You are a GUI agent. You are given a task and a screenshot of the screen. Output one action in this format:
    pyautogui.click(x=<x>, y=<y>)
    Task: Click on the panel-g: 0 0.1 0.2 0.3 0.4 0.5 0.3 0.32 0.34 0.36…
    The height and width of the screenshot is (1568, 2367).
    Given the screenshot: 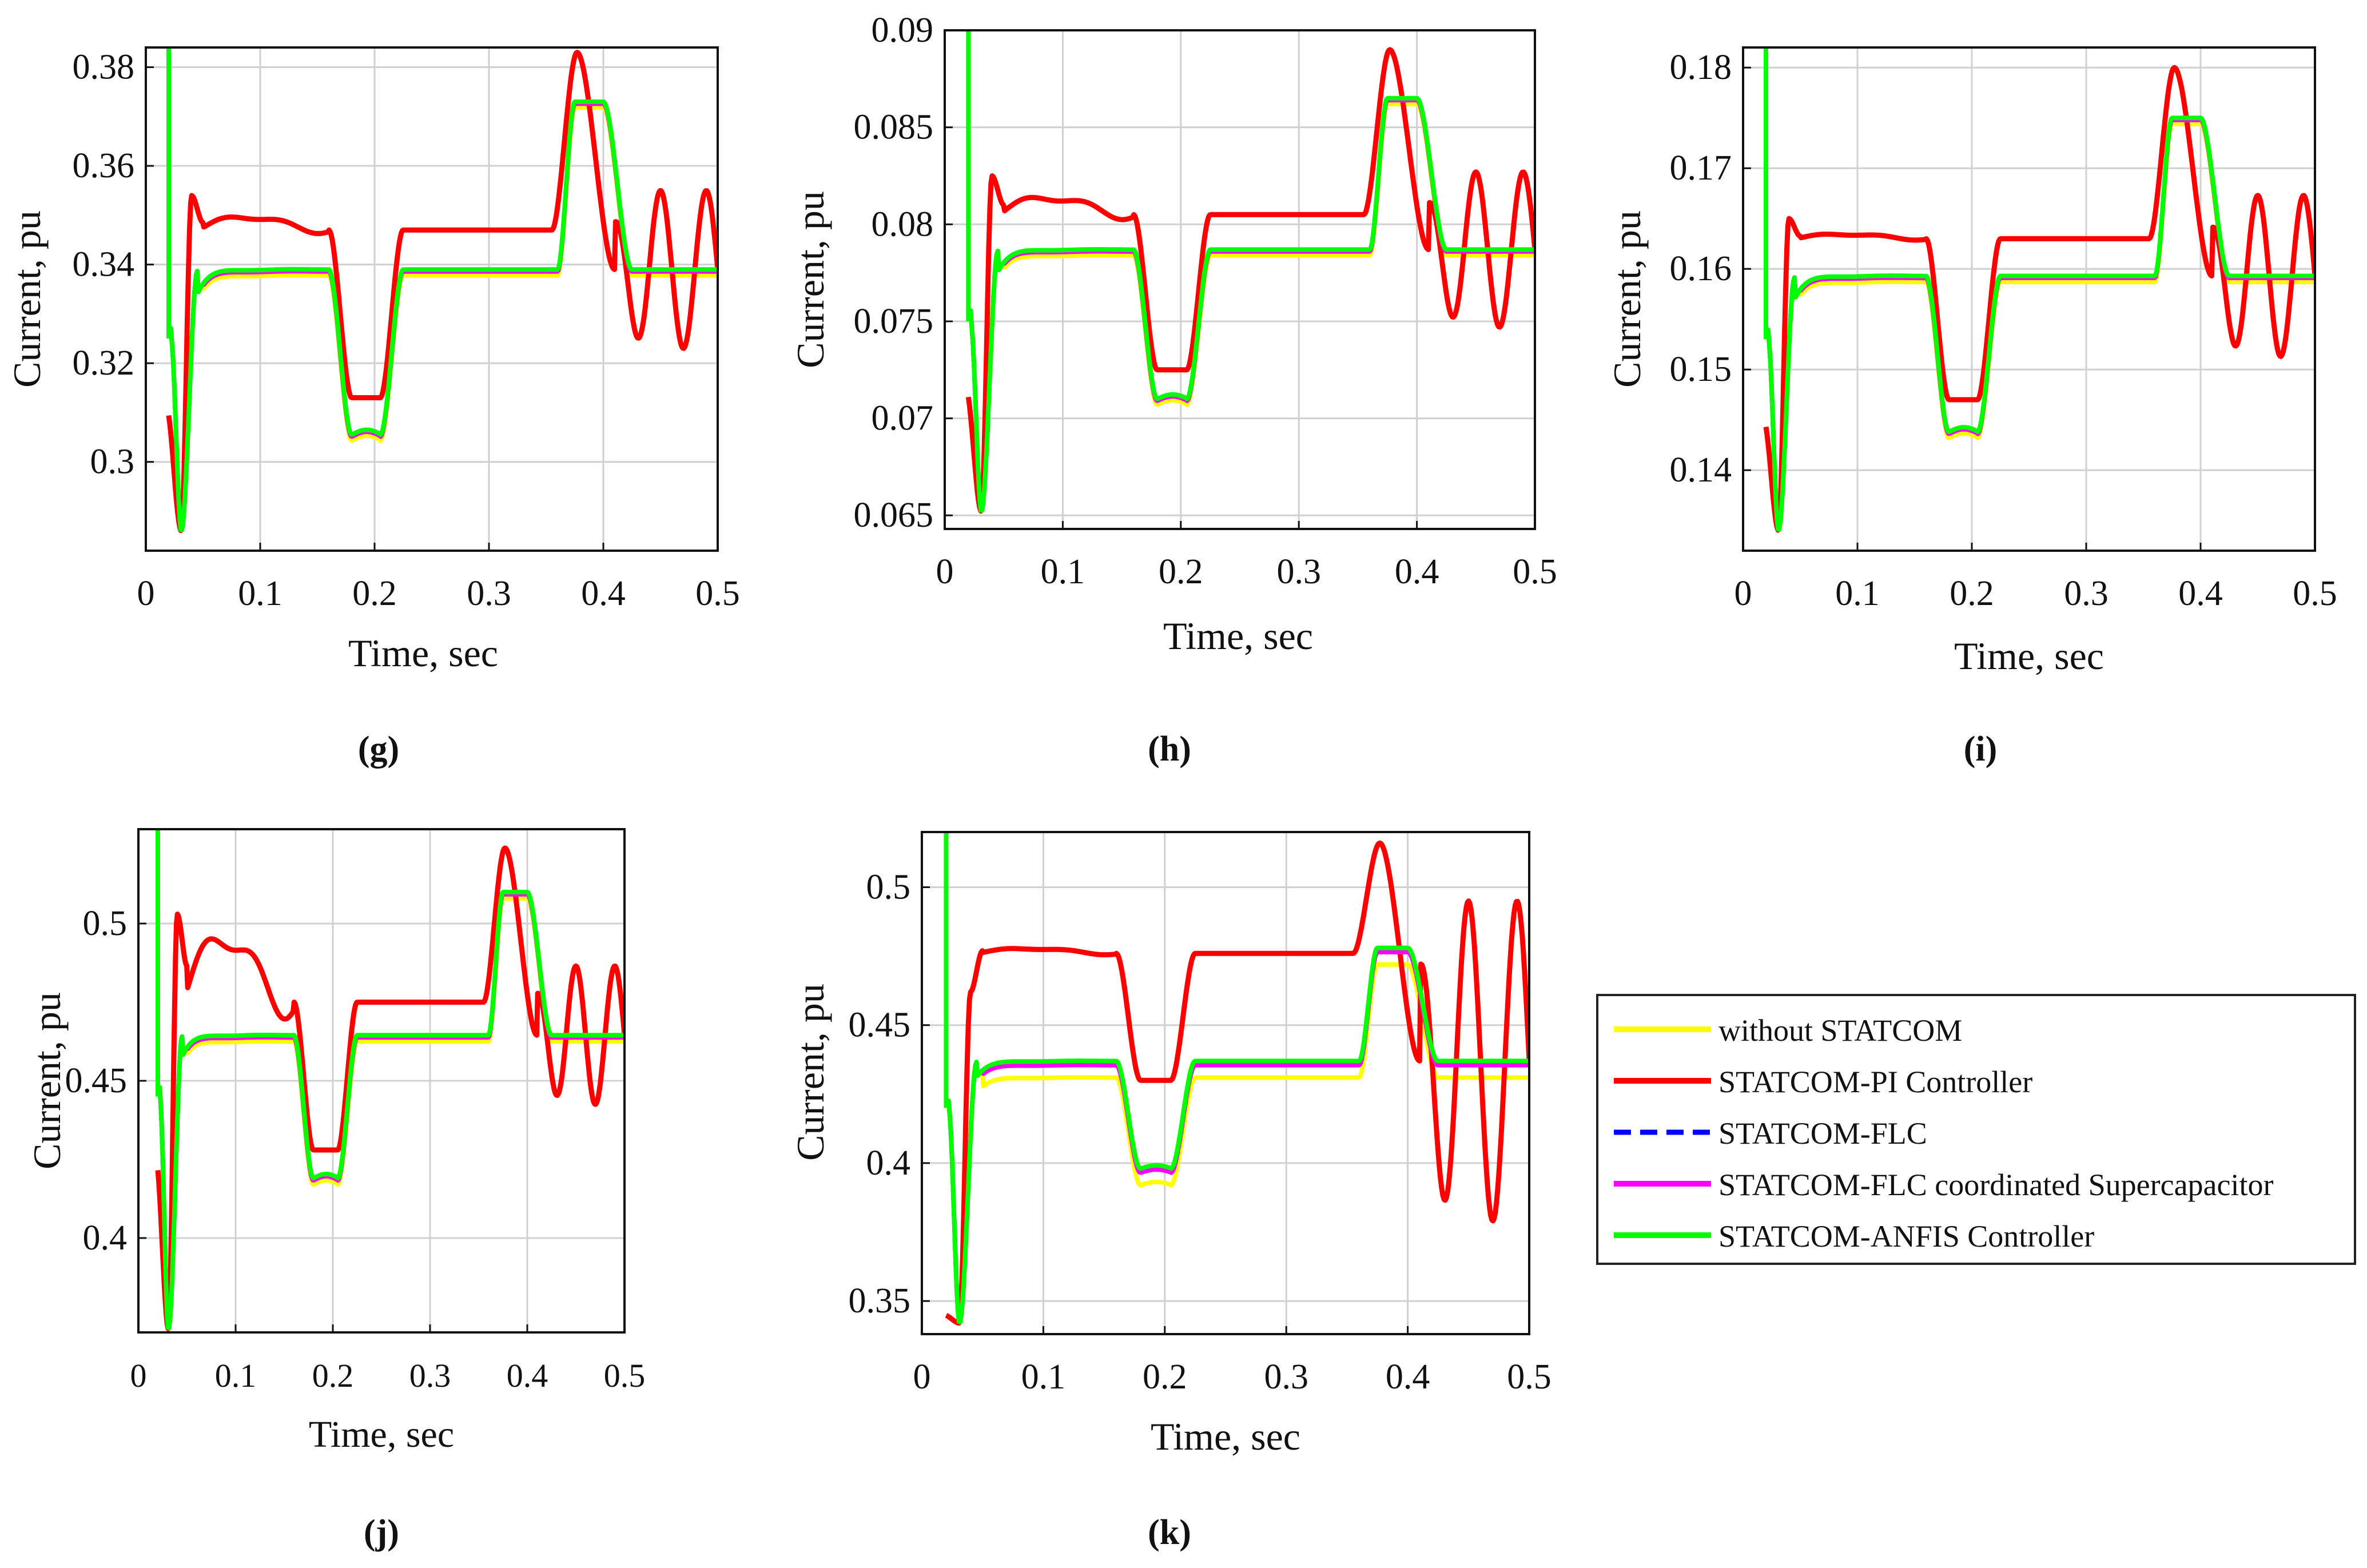 What is the action you would take?
    pyautogui.click(x=372, y=407)
    